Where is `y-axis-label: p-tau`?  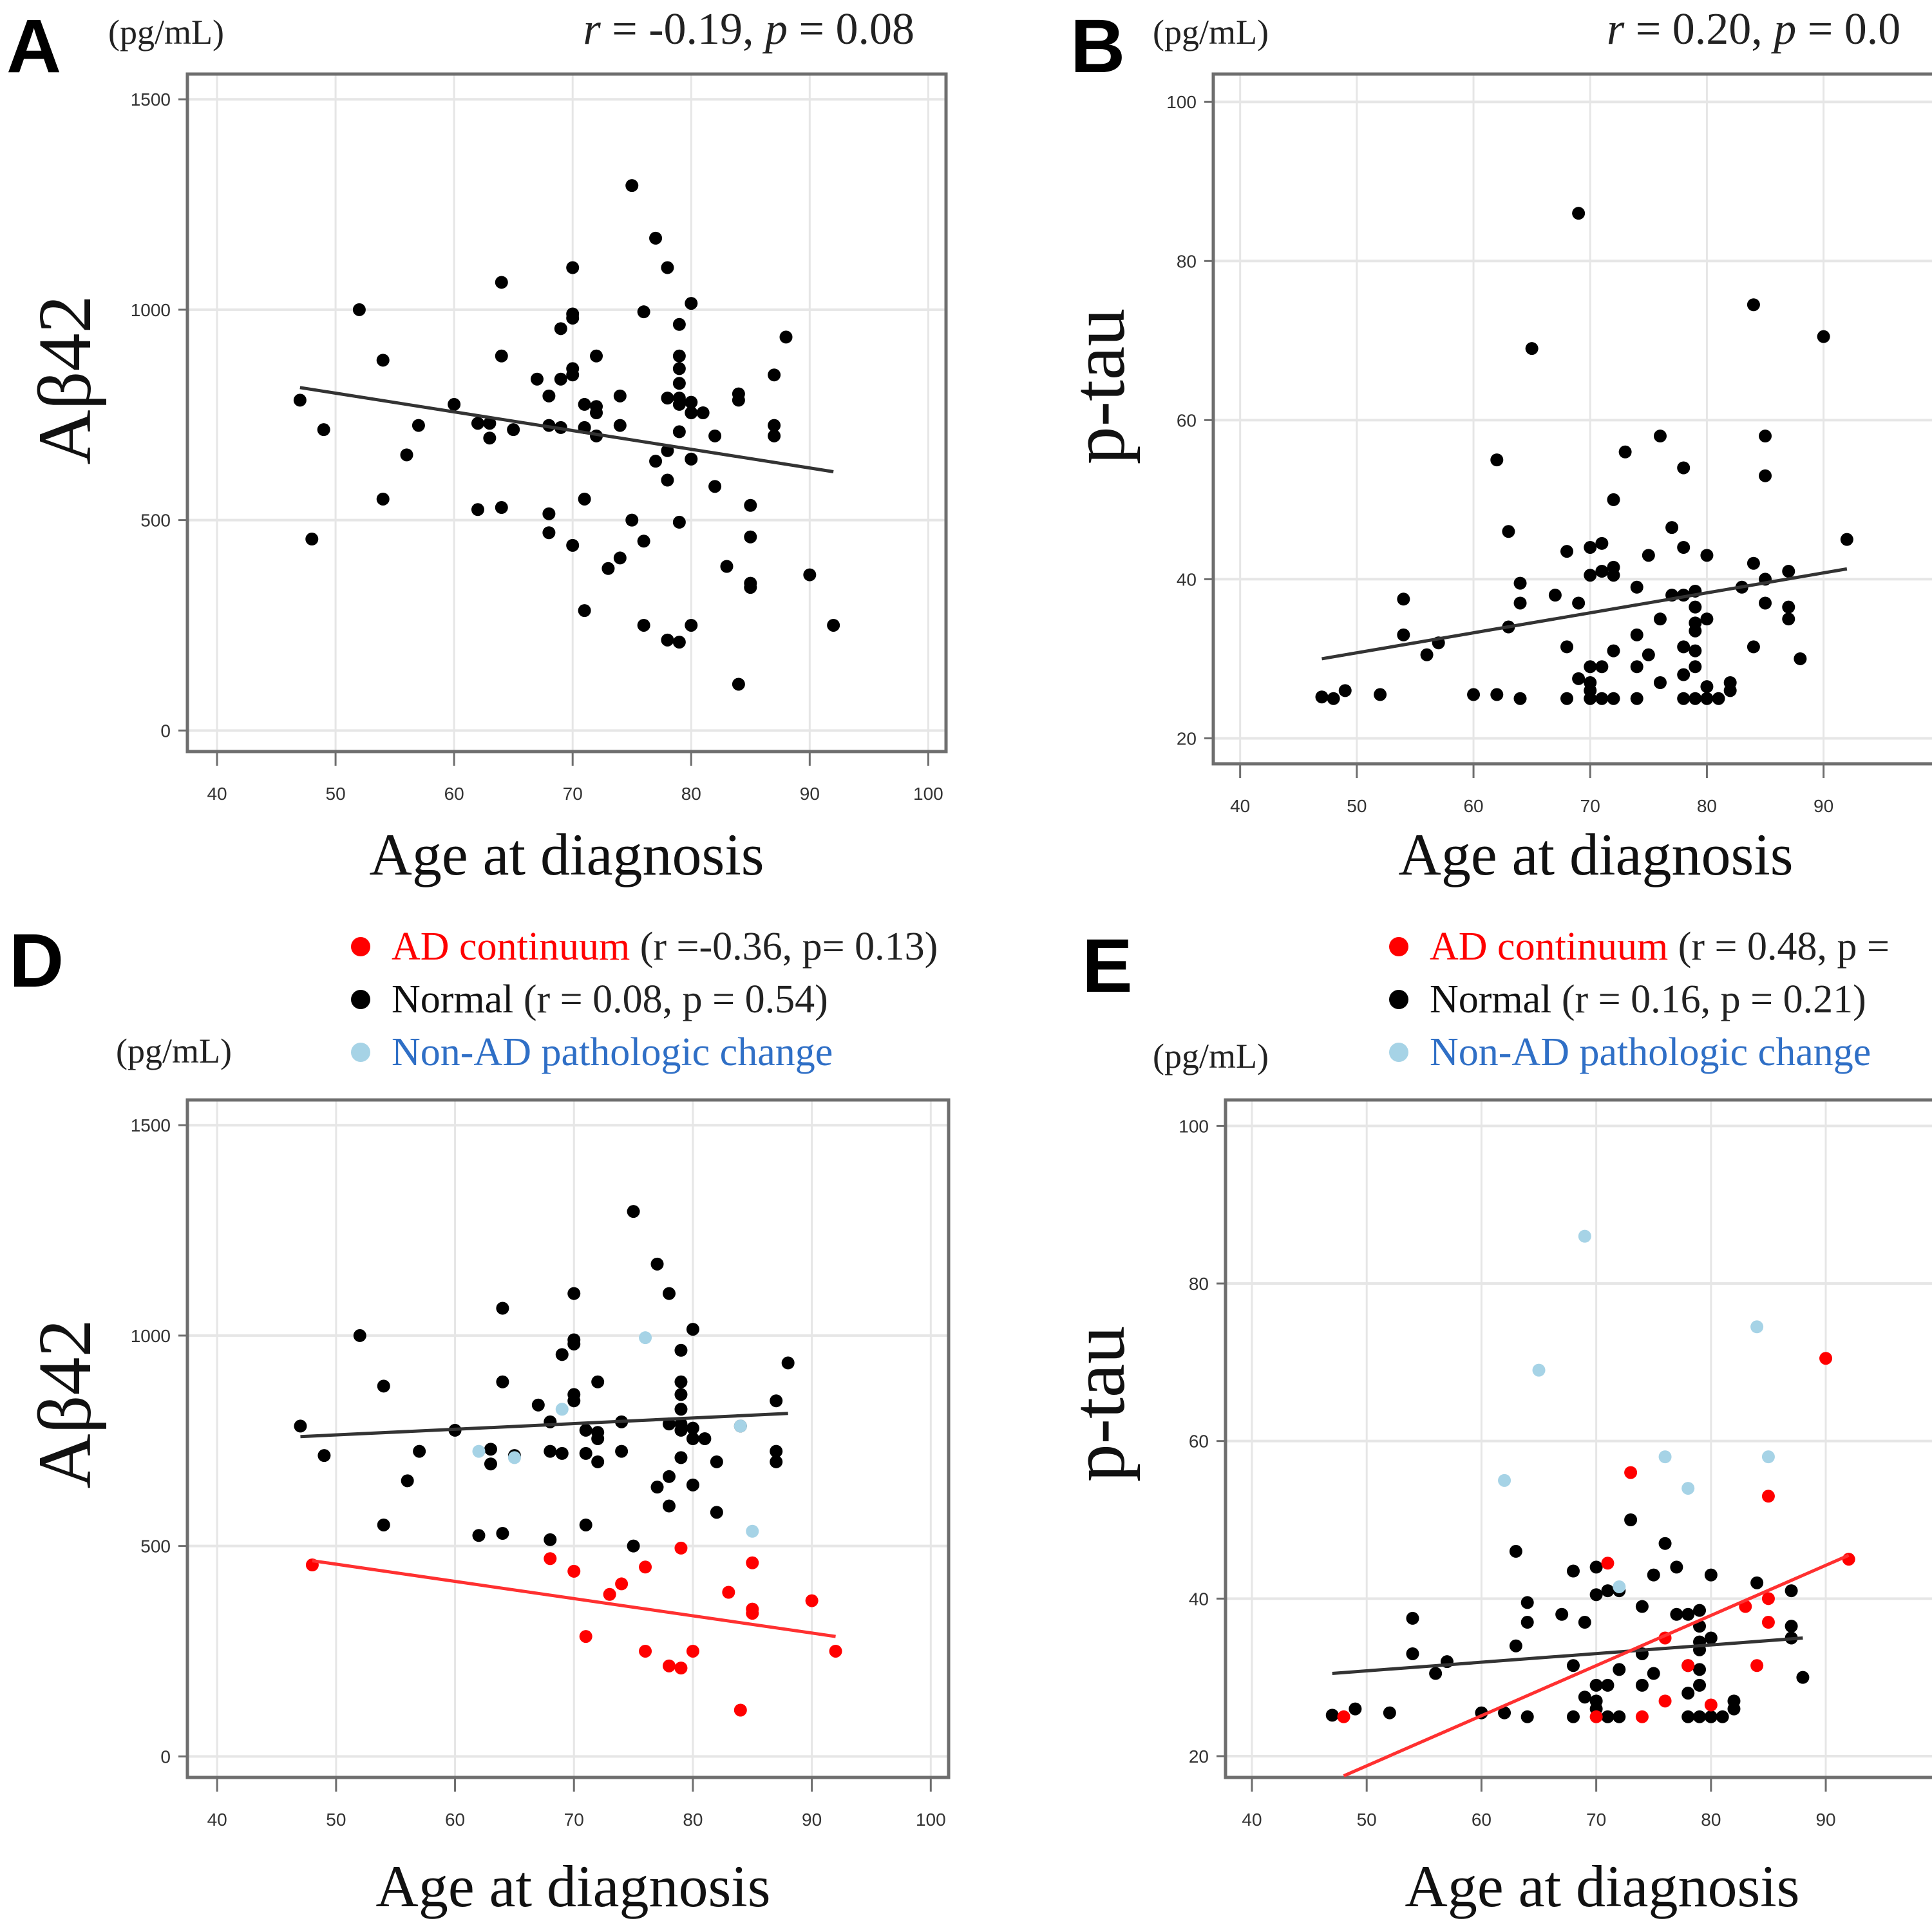
y-axis-label: p-tau is located at coordinates (1098, 386).